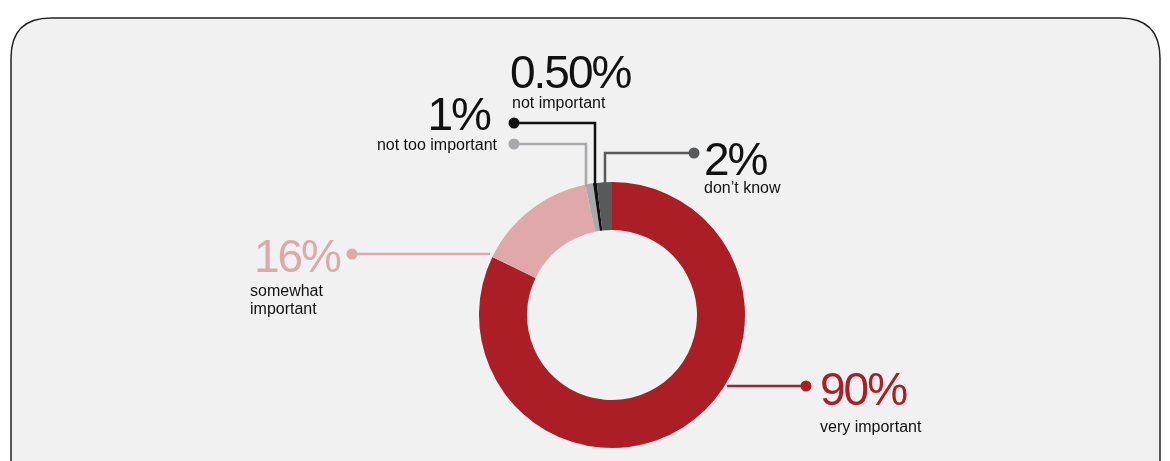 This screenshot has width=1170, height=461. I want to click on slice-label: very important, so click(871, 426).